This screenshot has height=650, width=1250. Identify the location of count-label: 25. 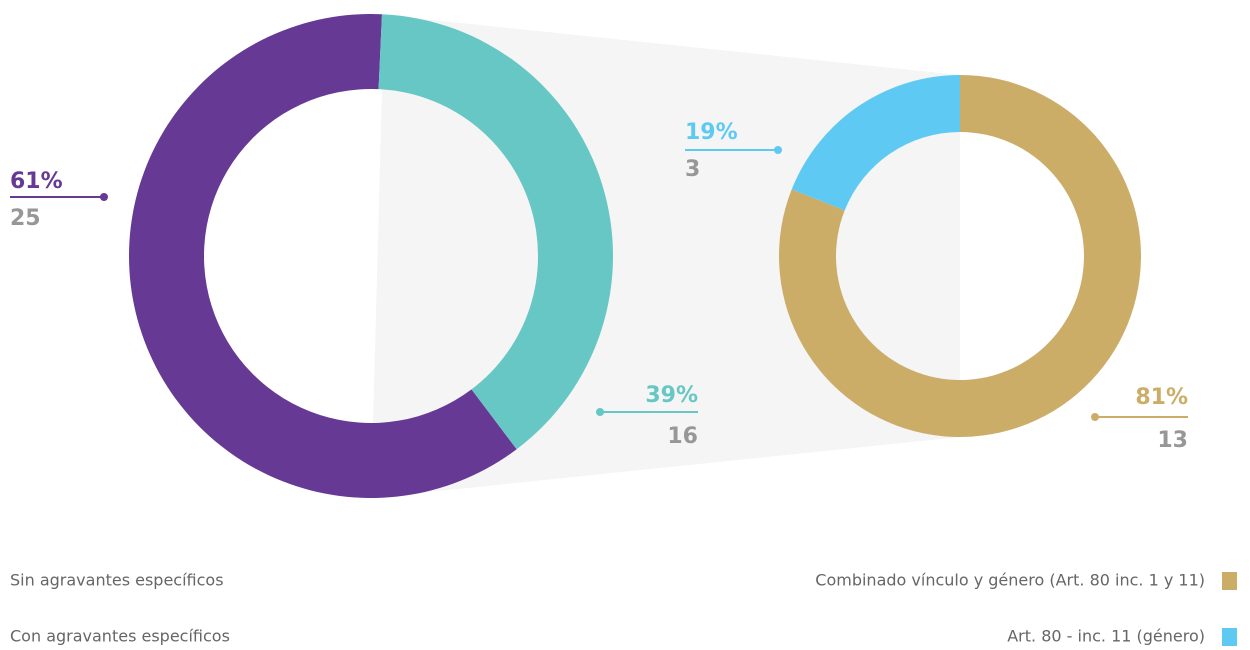
(25, 218).